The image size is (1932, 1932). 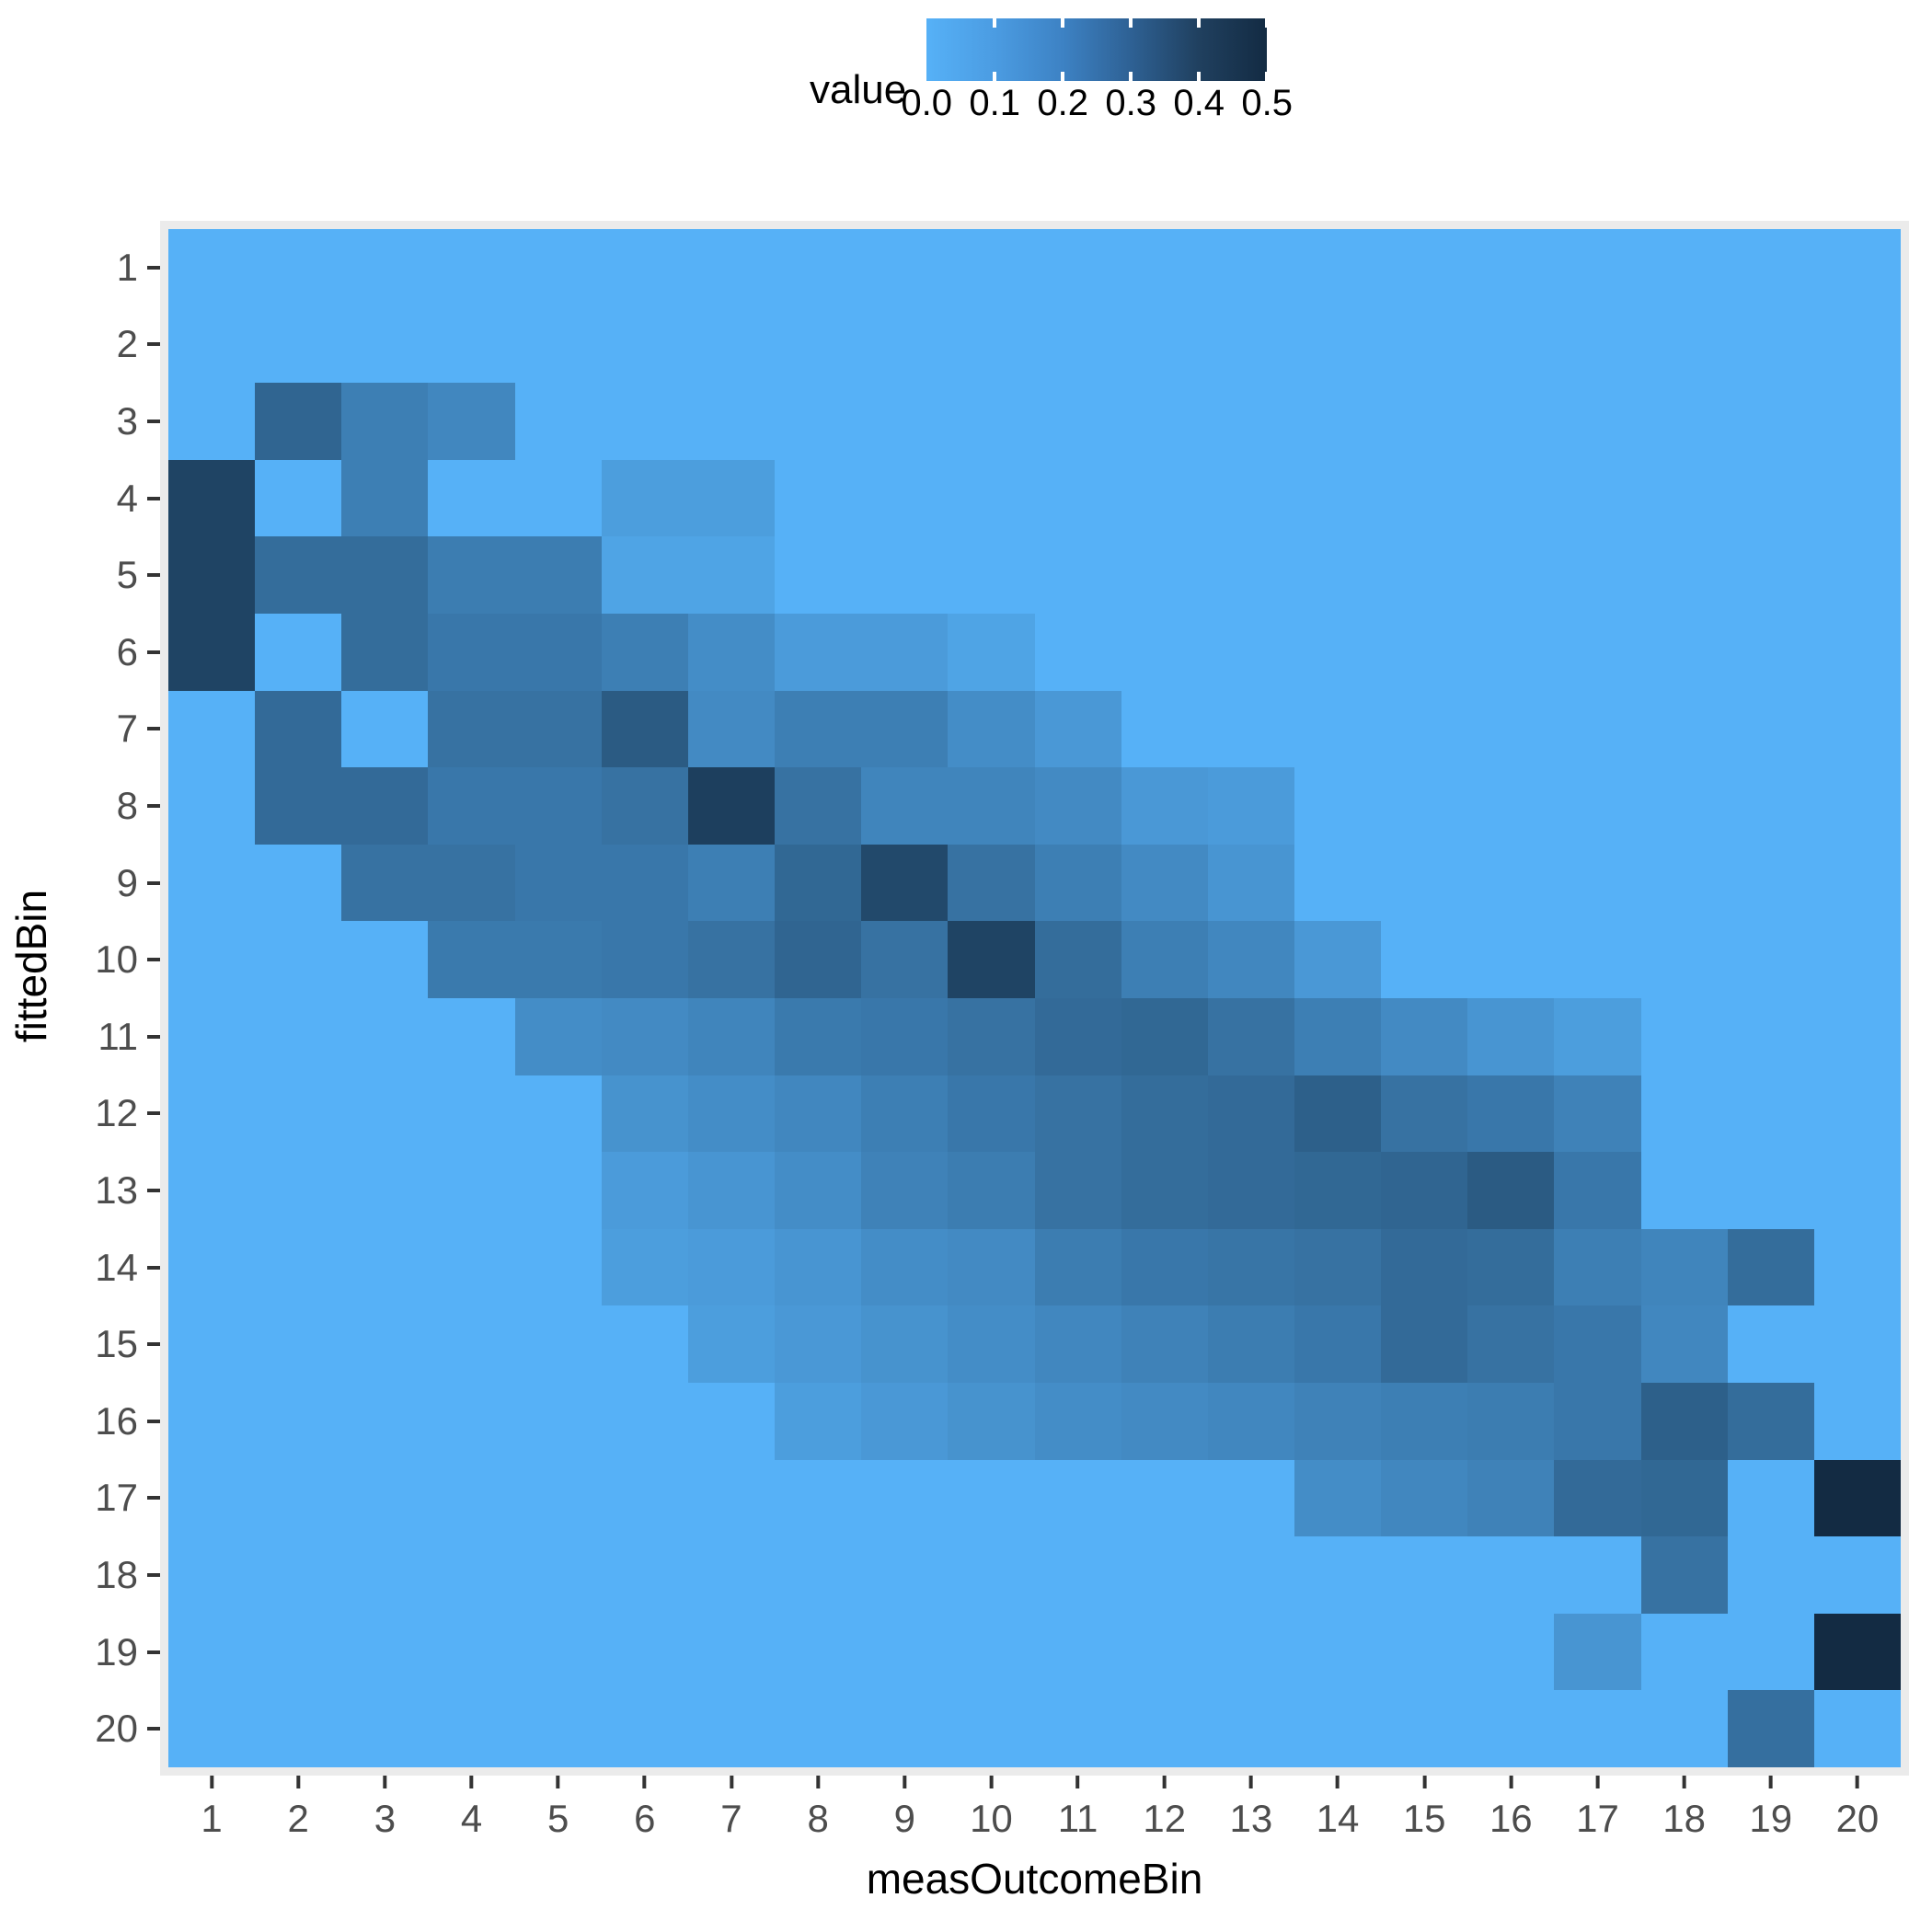 I want to click on x-axis-tick-label: 10, so click(x=991, y=1818).